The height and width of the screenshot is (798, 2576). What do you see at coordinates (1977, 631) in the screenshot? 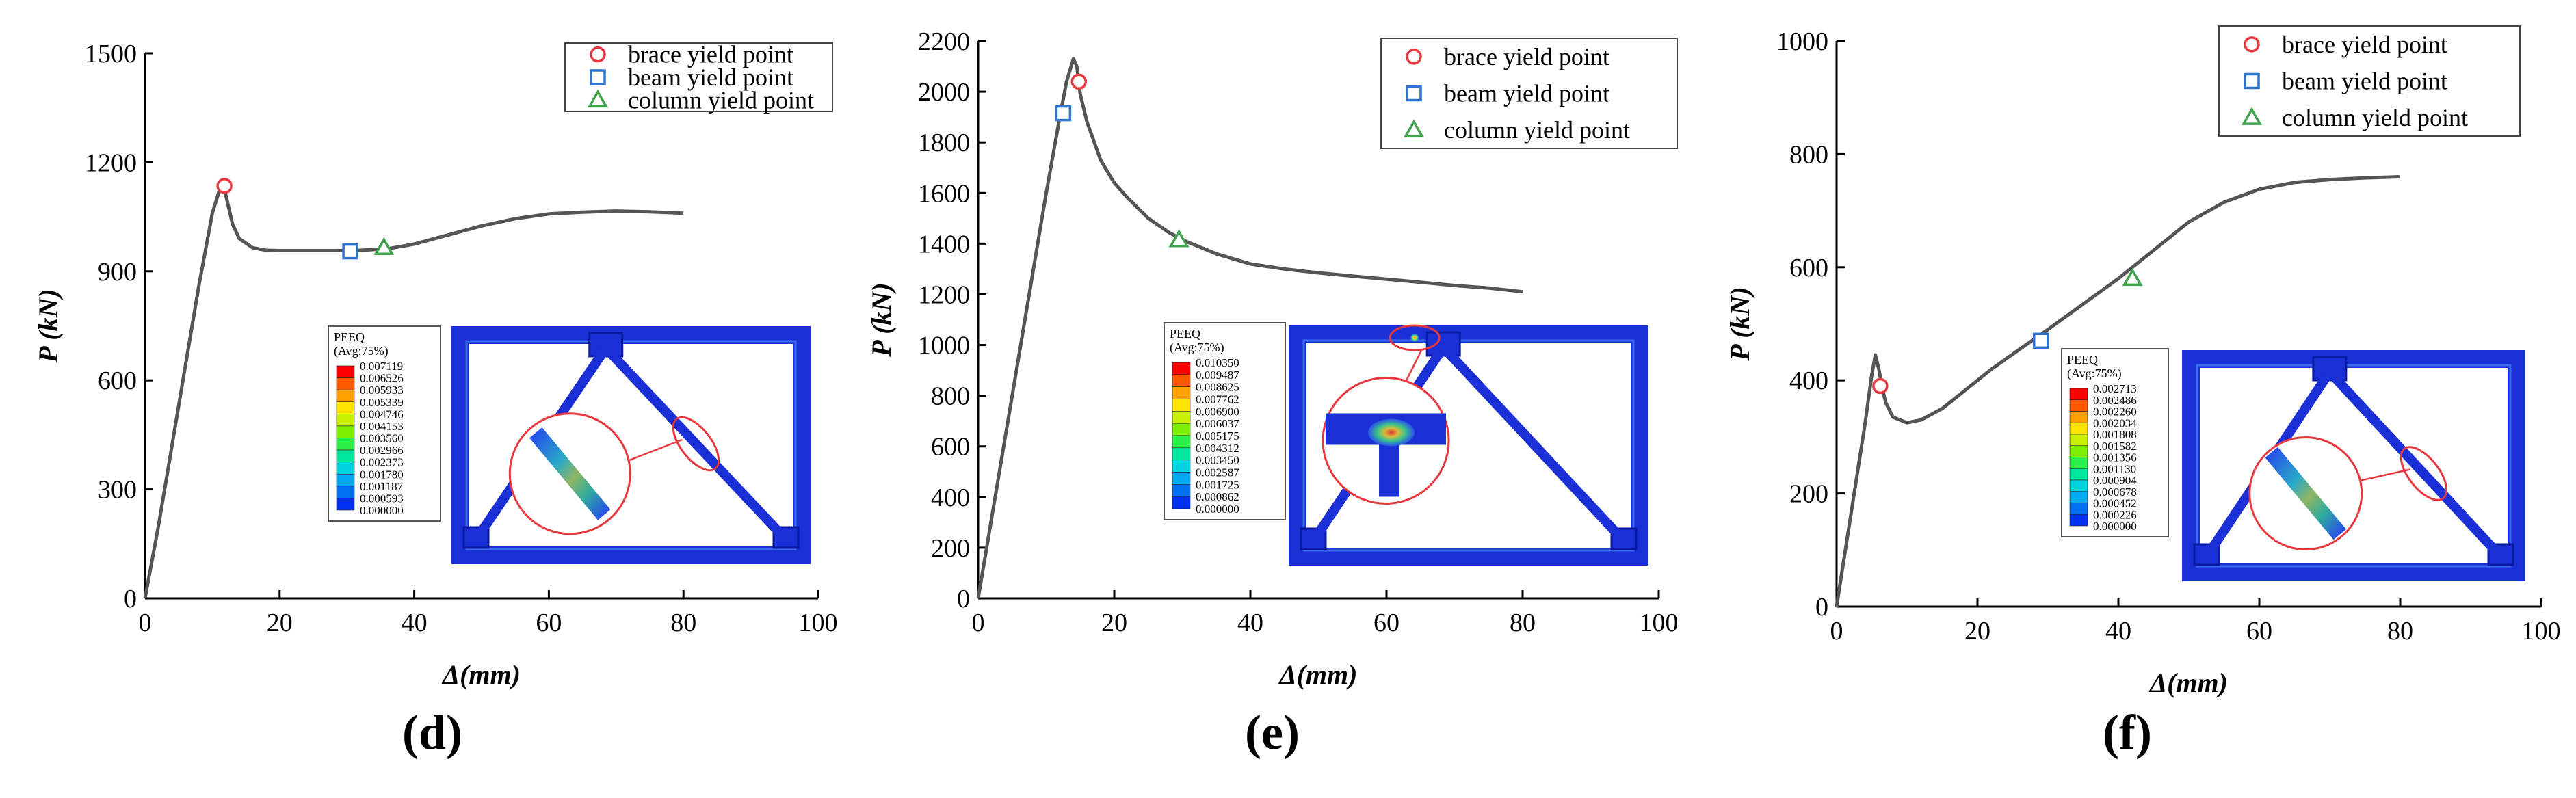
I see `x-tick-label: 20` at bounding box center [1977, 631].